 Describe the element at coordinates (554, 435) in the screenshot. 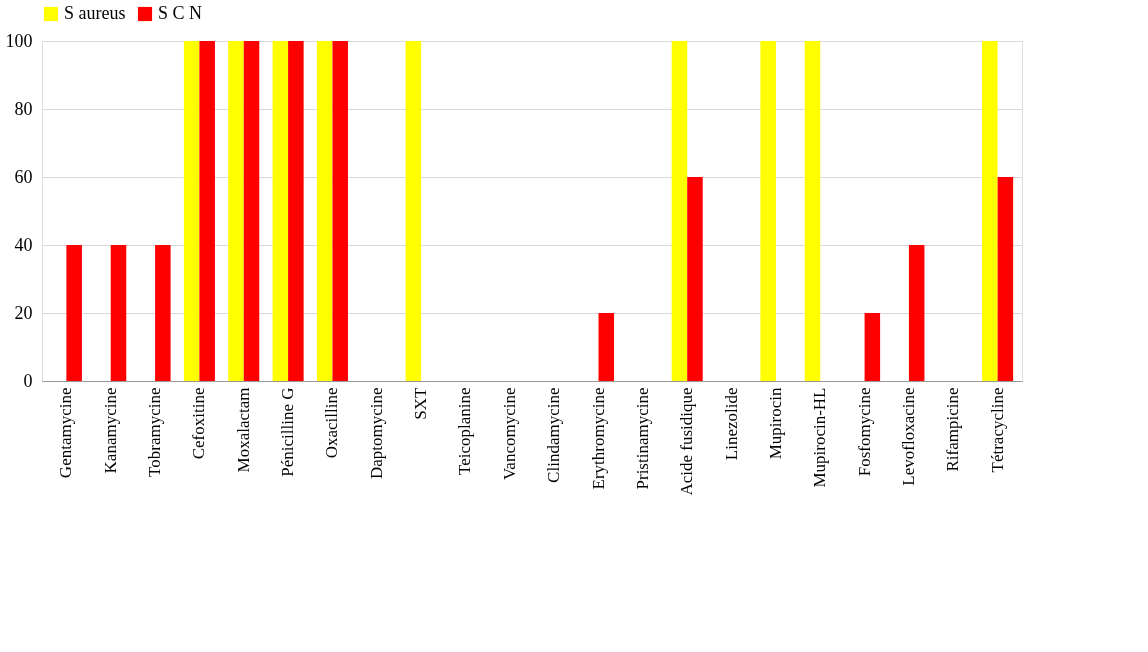

I see `x-tick-label: Clindamycine` at that location.